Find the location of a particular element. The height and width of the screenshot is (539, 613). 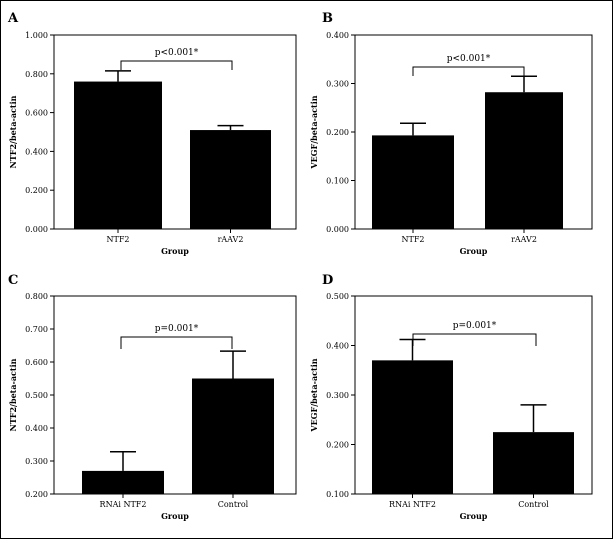

panel-label-b: B is located at coordinates (327, 18).